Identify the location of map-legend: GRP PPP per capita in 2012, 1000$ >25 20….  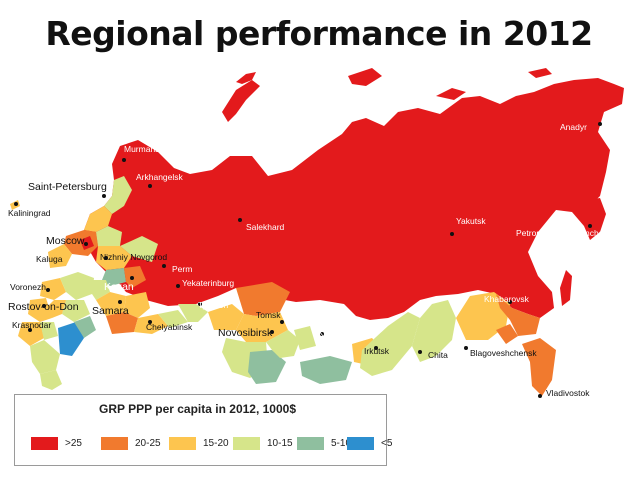
(203, 430).